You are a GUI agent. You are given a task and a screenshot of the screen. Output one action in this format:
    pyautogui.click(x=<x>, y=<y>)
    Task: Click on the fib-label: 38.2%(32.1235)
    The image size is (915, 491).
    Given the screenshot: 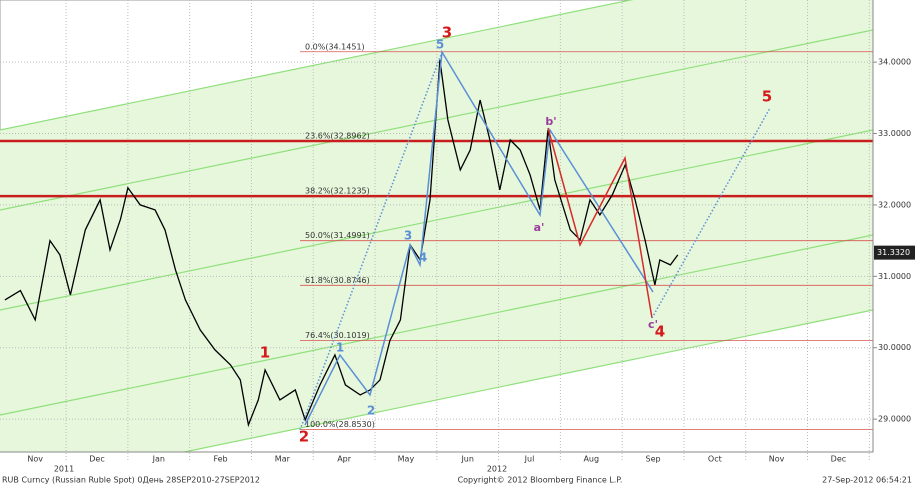 What is the action you would take?
    pyautogui.click(x=337, y=191)
    